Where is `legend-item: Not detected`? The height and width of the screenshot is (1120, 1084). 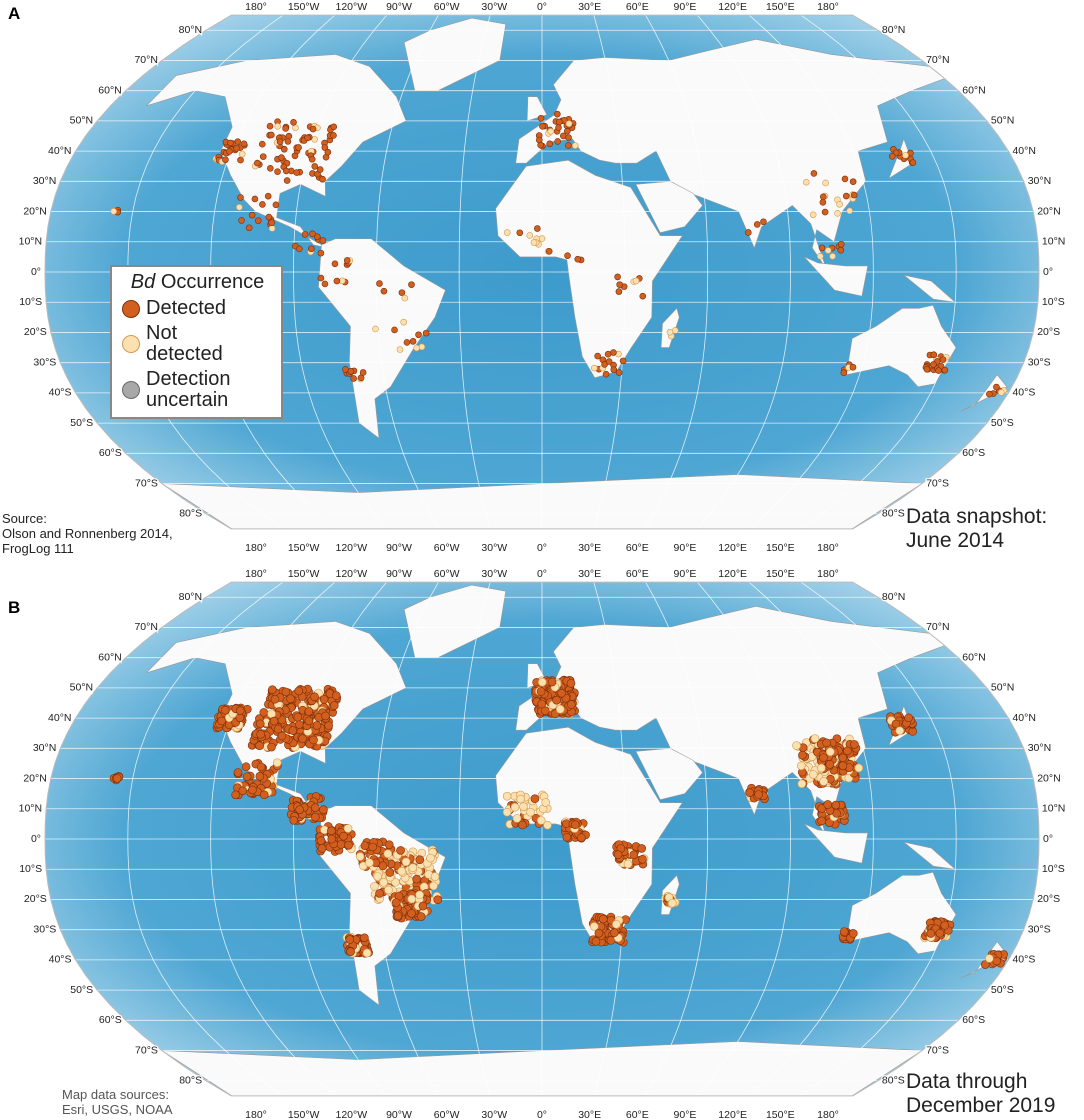
legend-item: Not detected is located at coordinates (184, 343).